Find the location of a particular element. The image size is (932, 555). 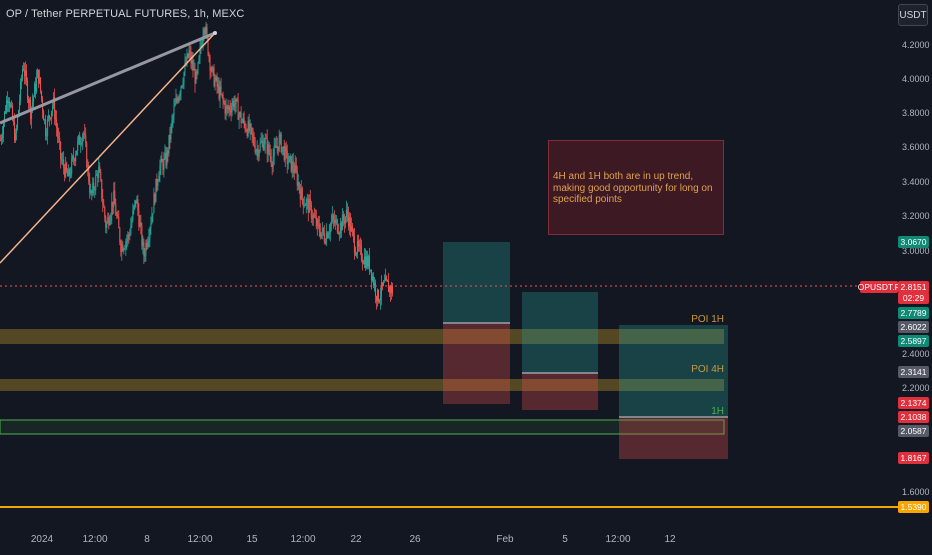

x-tick-label: 26 is located at coordinates (415, 539).